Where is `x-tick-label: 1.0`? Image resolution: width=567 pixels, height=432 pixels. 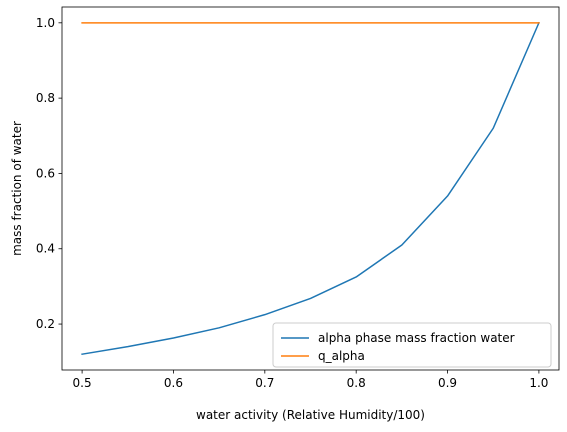
x-tick-label: 1.0 is located at coordinates (538, 383).